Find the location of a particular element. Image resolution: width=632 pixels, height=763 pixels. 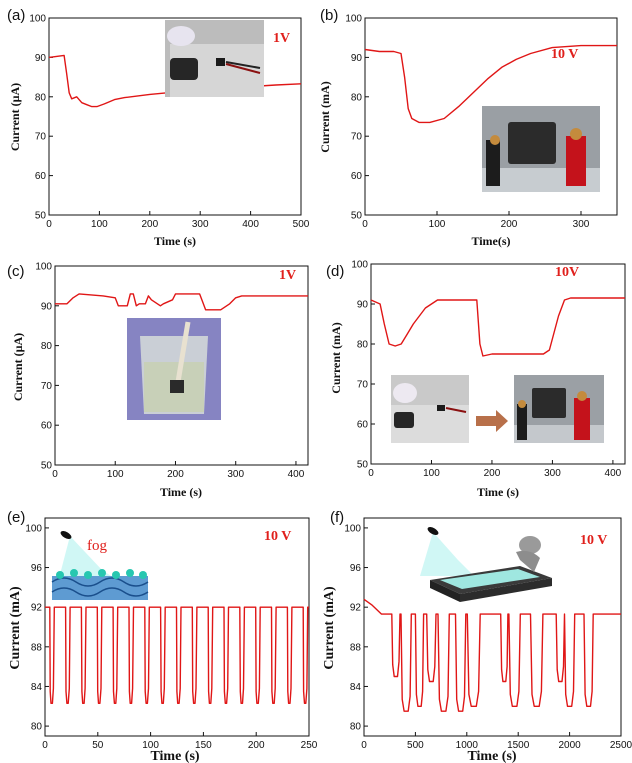

panel-b-xticks: 0 100 200 300 is located at coordinates (476, 220).